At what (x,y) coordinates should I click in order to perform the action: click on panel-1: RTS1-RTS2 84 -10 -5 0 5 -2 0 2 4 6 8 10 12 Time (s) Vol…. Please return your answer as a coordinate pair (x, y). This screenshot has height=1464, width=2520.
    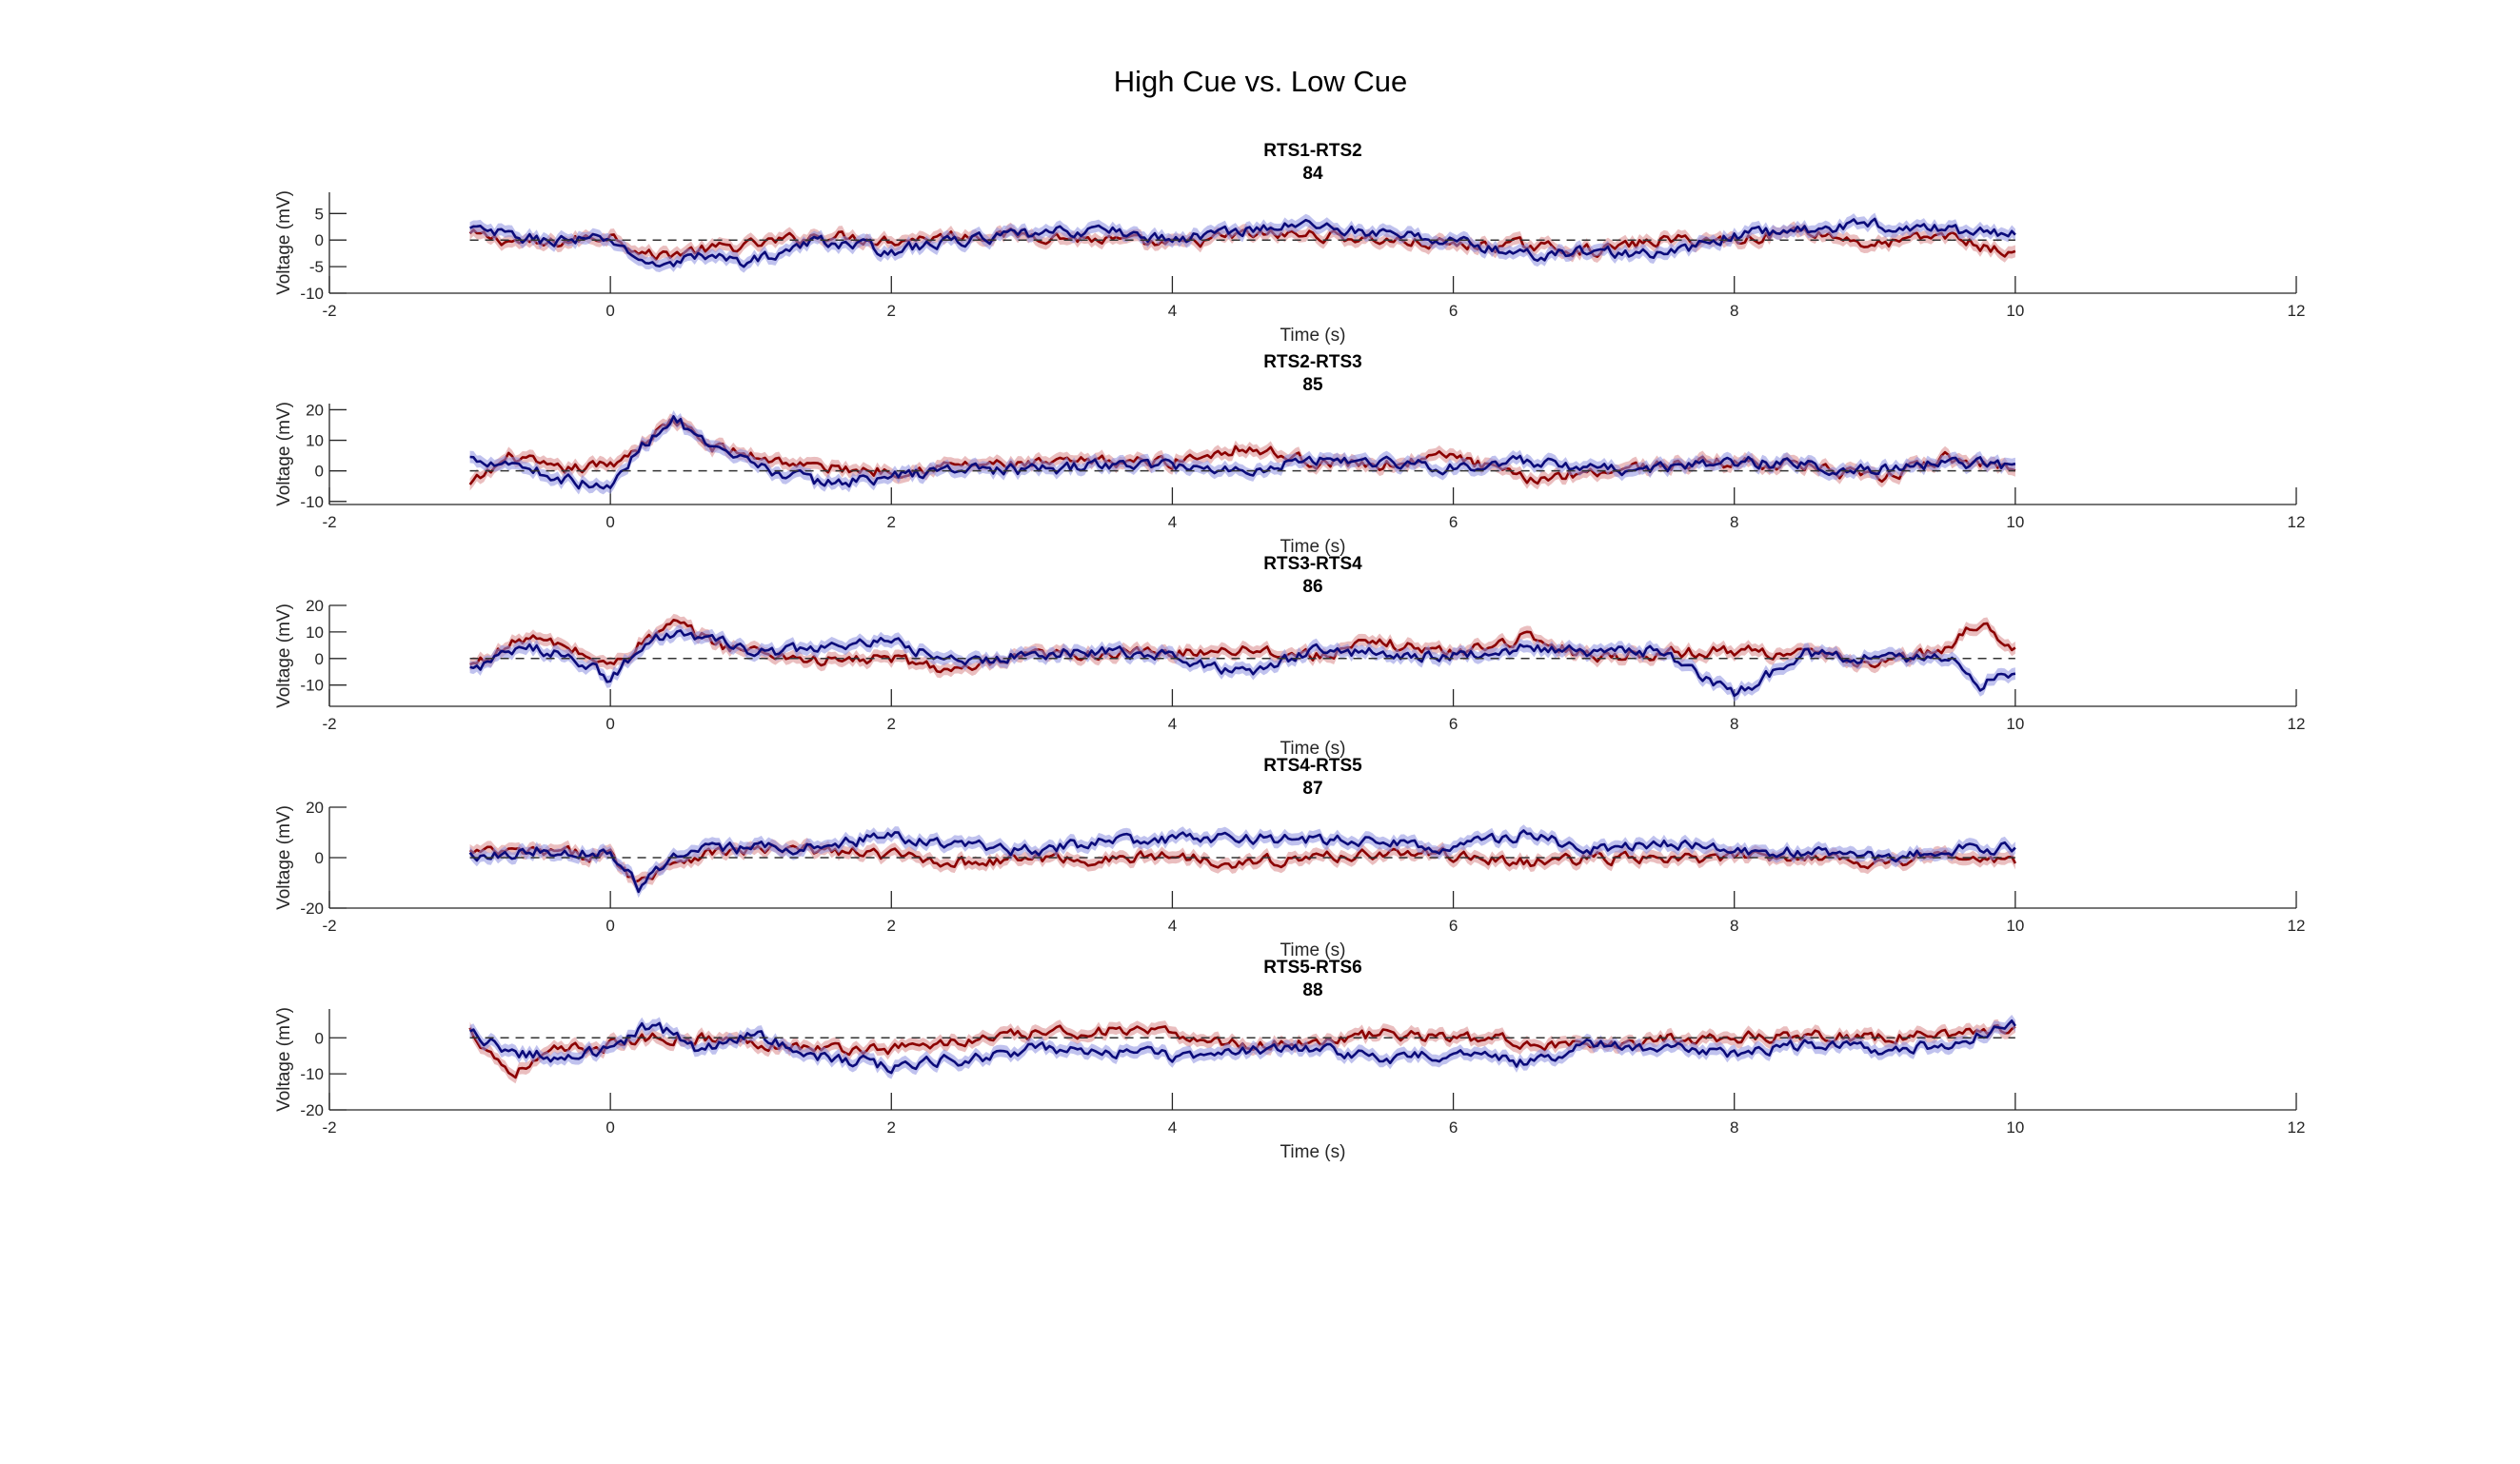
    Looking at the image, I should click on (1289, 243).